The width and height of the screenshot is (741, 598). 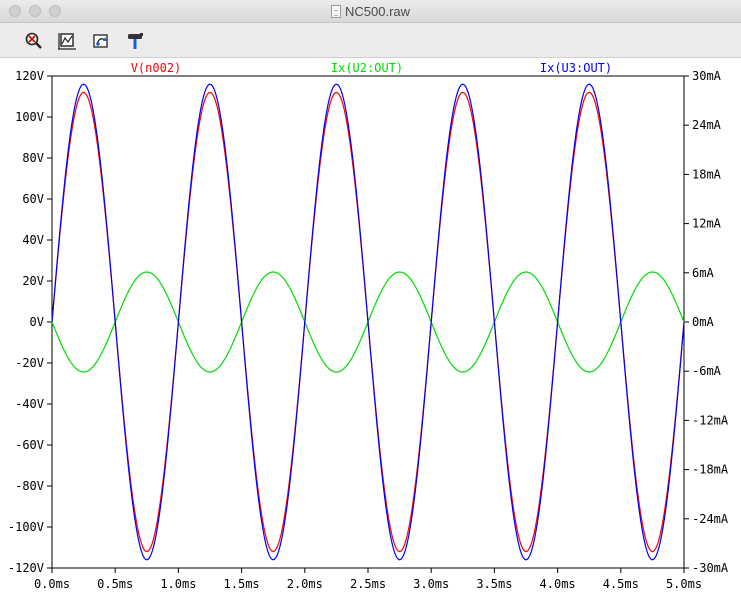 What do you see at coordinates (370, 40) in the screenshot?
I see `toolbar` at bounding box center [370, 40].